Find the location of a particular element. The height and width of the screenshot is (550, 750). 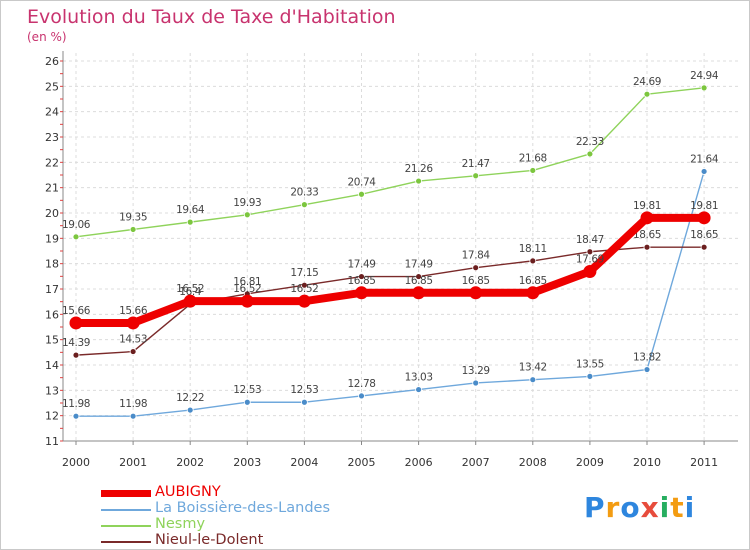

data-label: 19.06 is located at coordinates (76, 225).